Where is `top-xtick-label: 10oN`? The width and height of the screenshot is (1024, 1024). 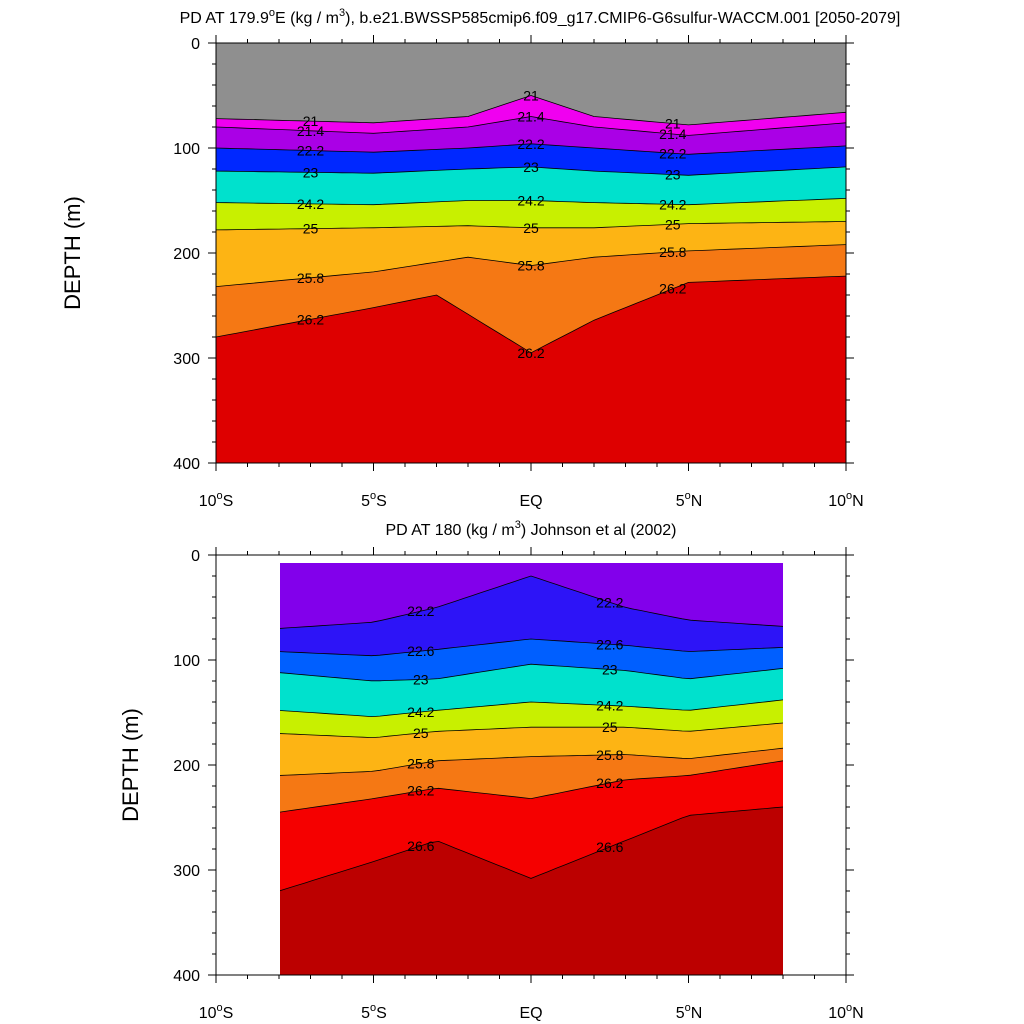
top-xtick-label: 10oN is located at coordinates (845, 500).